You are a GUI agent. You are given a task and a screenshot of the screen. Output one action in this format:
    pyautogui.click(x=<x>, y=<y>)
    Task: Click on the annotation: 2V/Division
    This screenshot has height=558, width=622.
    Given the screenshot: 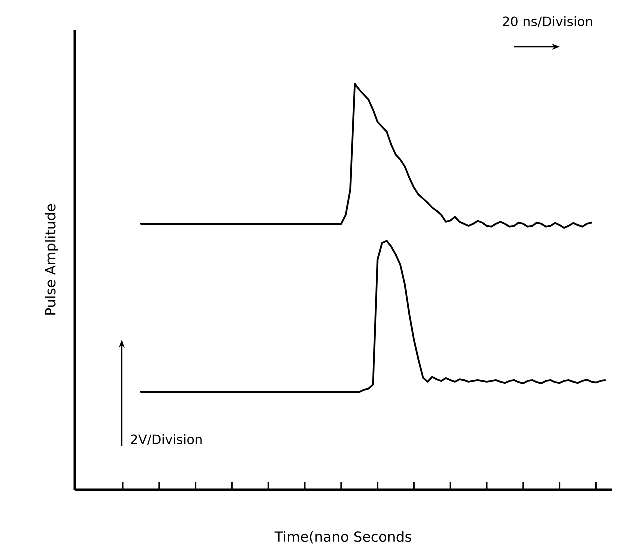 What is the action you would take?
    pyautogui.click(x=166, y=440)
    